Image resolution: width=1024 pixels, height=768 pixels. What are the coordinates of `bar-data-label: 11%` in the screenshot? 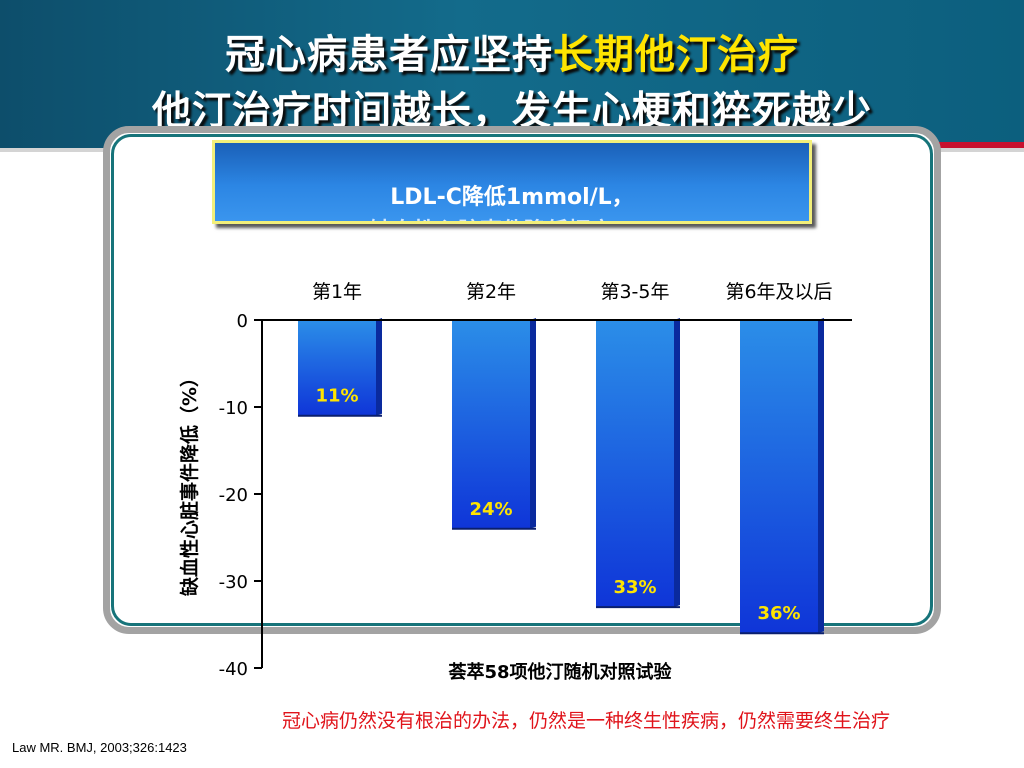 It's located at (336, 396).